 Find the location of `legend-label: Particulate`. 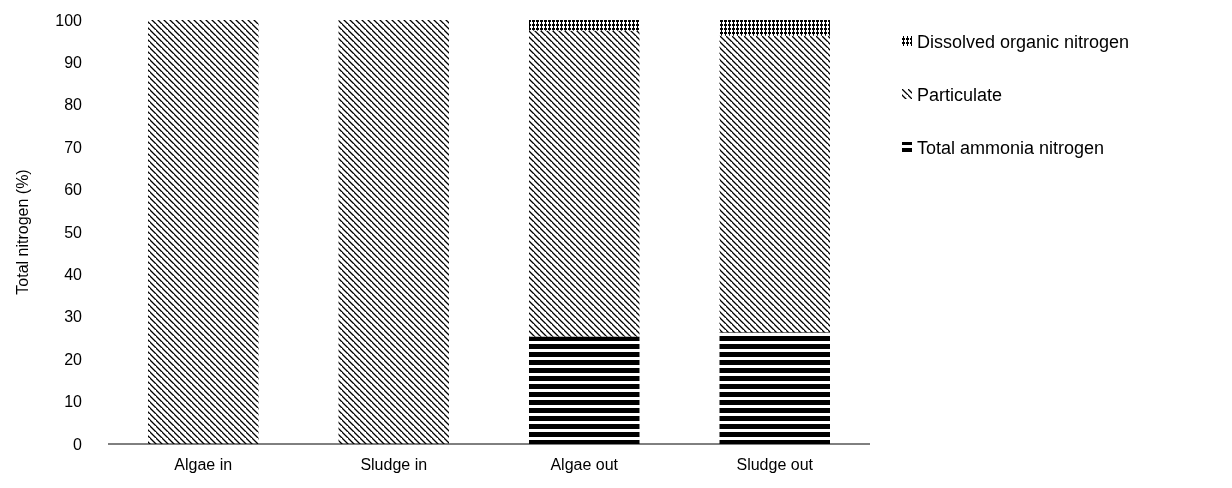

legend-label: Particulate is located at coordinates (960, 95).